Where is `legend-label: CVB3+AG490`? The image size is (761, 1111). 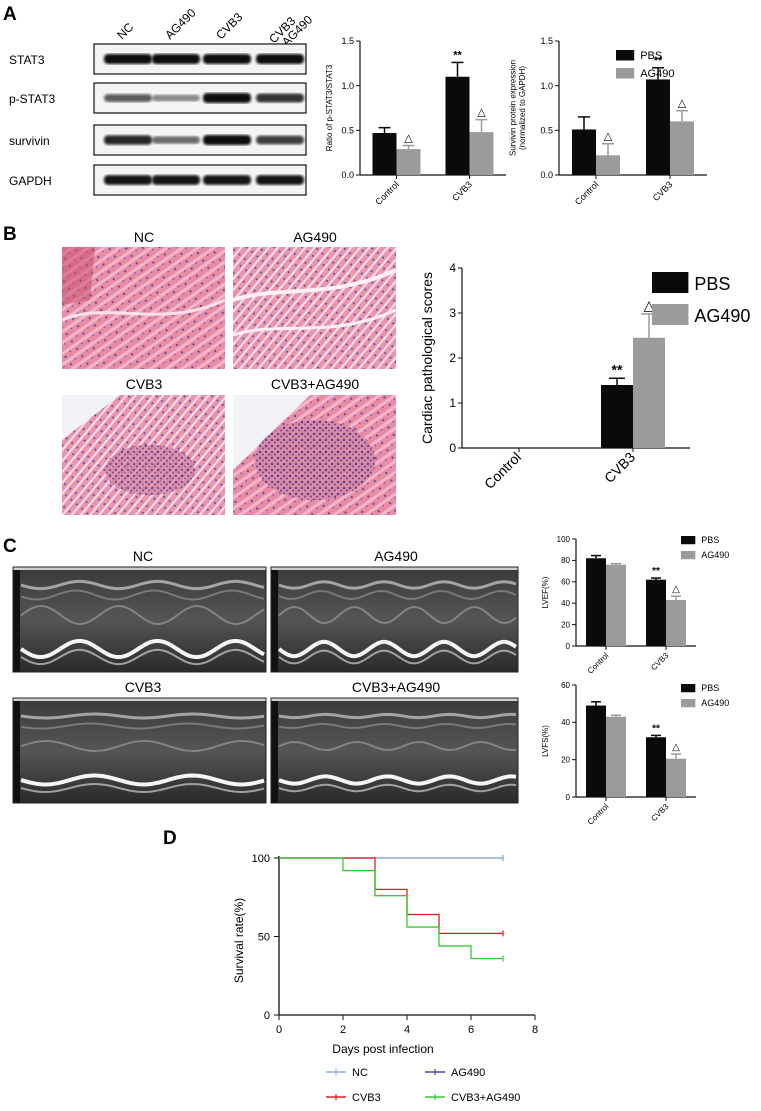
legend-label: CVB3+AG490 is located at coordinates (485, 1098).